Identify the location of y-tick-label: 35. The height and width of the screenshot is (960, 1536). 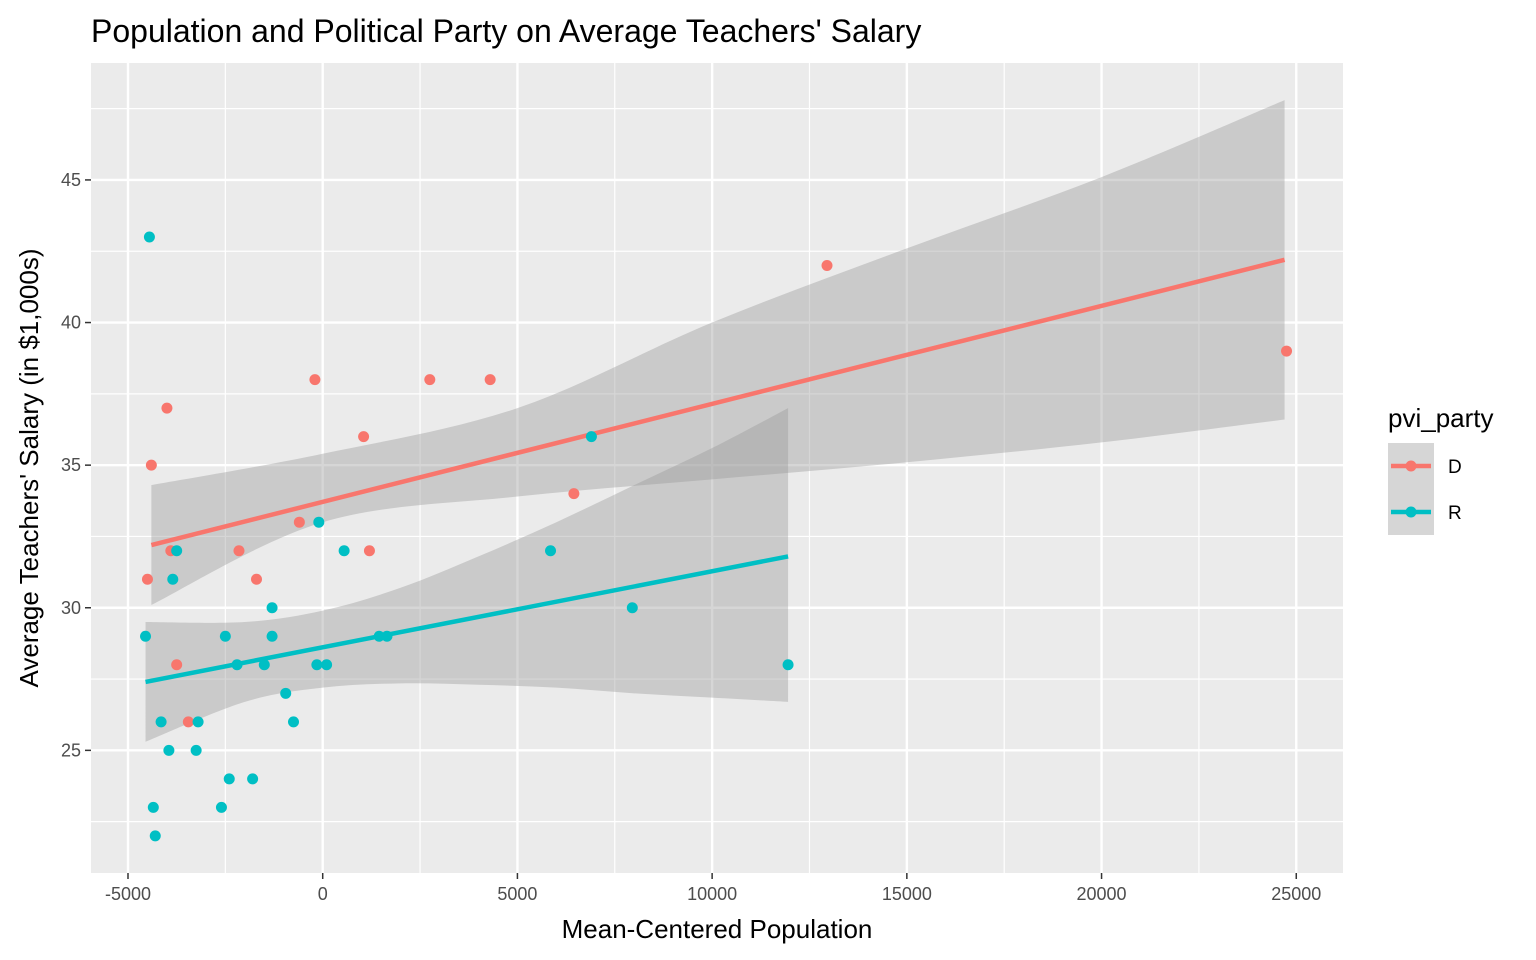
(71, 465).